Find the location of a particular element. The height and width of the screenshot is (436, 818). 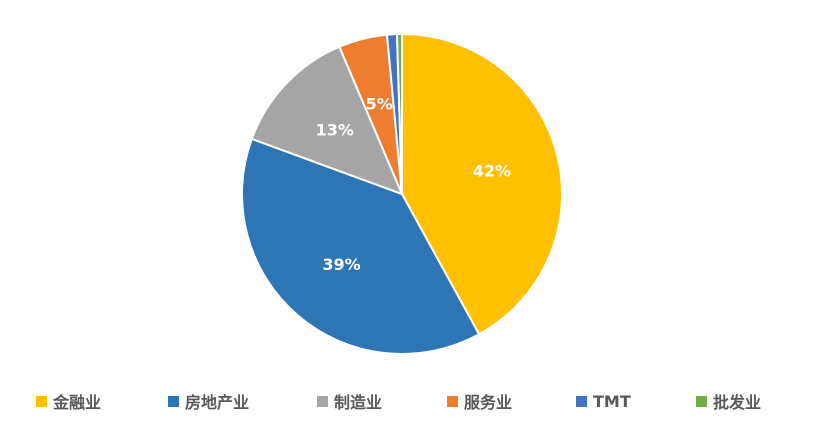

legend-item-services: 服务业 is located at coordinates (479, 401).